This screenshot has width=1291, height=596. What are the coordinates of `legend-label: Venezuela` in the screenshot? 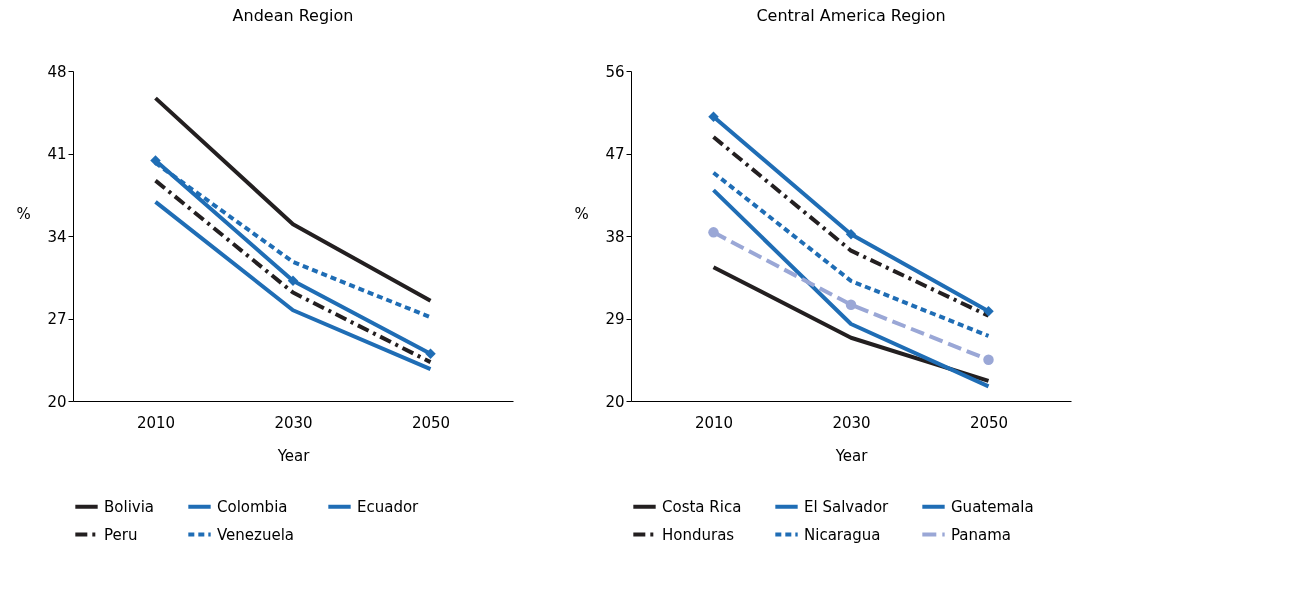 It's located at (256, 534).